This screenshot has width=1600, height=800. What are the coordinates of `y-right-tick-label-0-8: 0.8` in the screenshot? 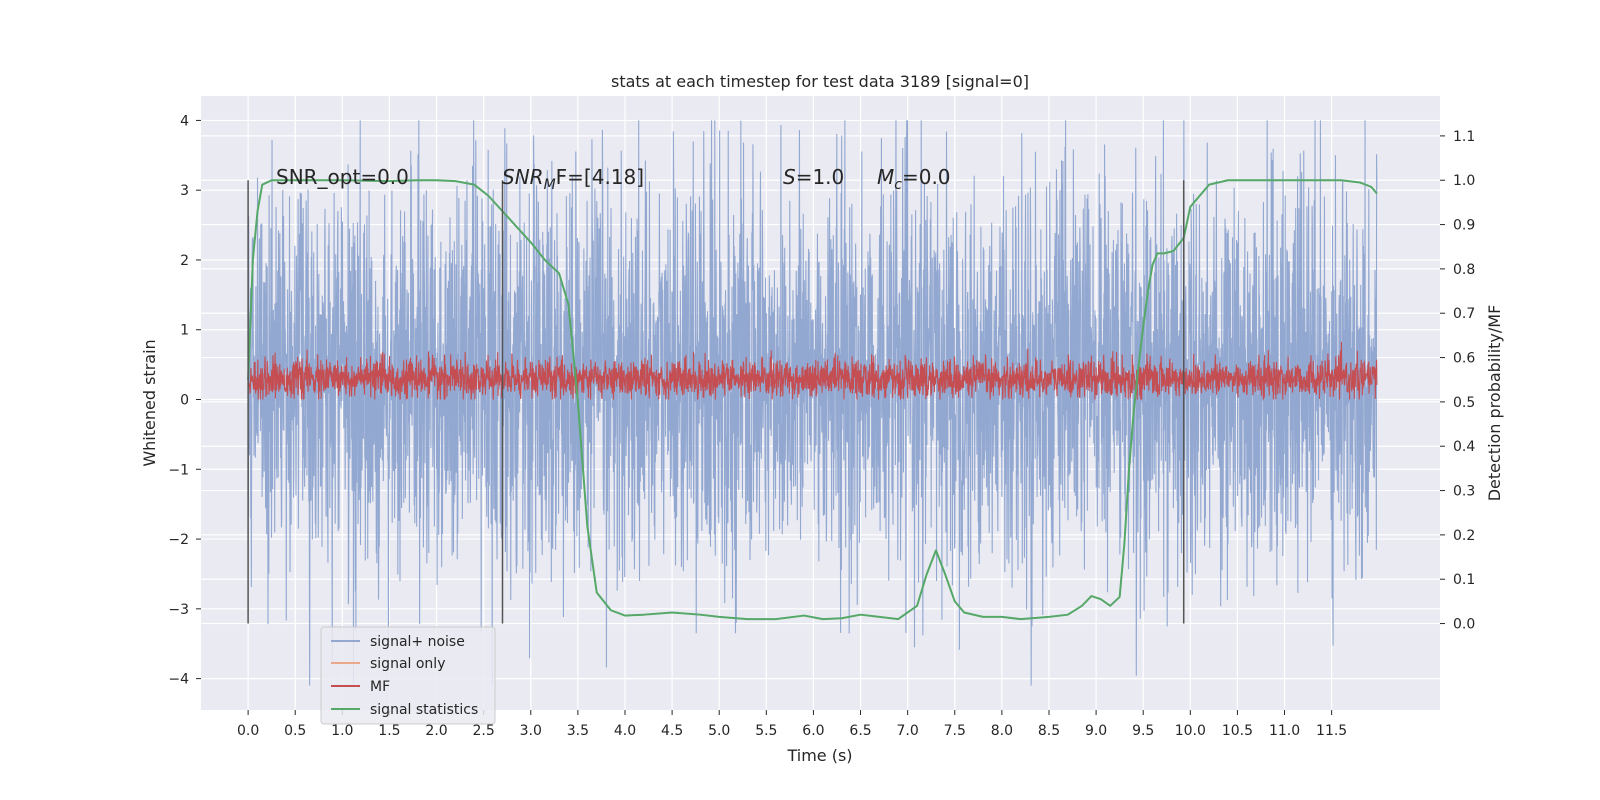 It's located at (1464, 270).